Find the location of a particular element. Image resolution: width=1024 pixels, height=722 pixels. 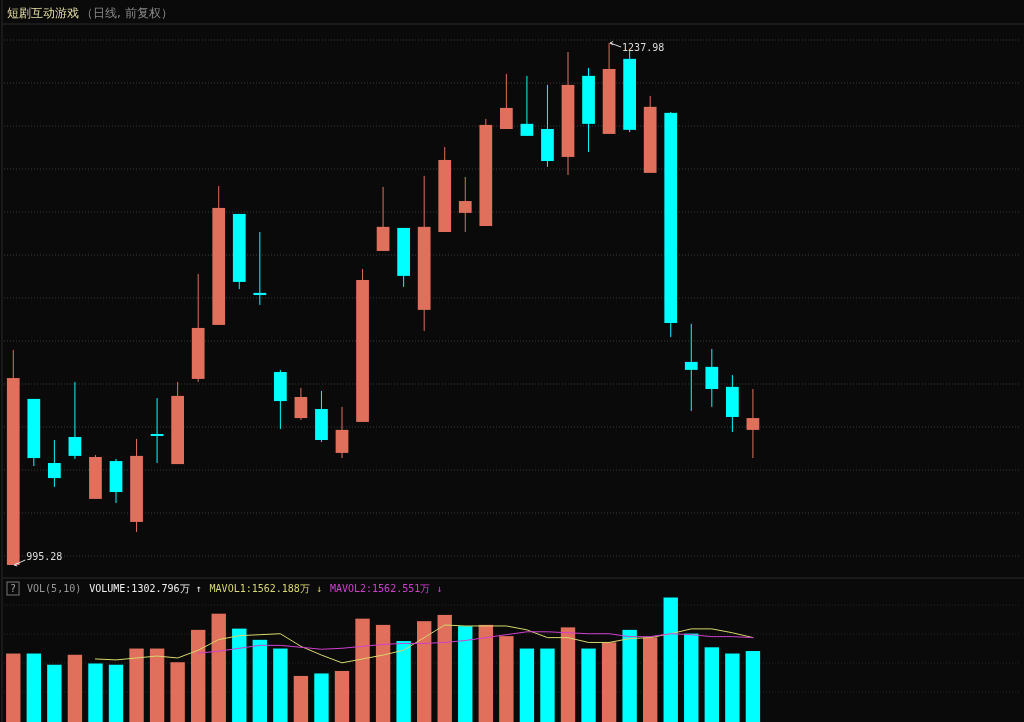

text: VOLUME:1302.796万 ↑ is located at coordinates (145, 588).